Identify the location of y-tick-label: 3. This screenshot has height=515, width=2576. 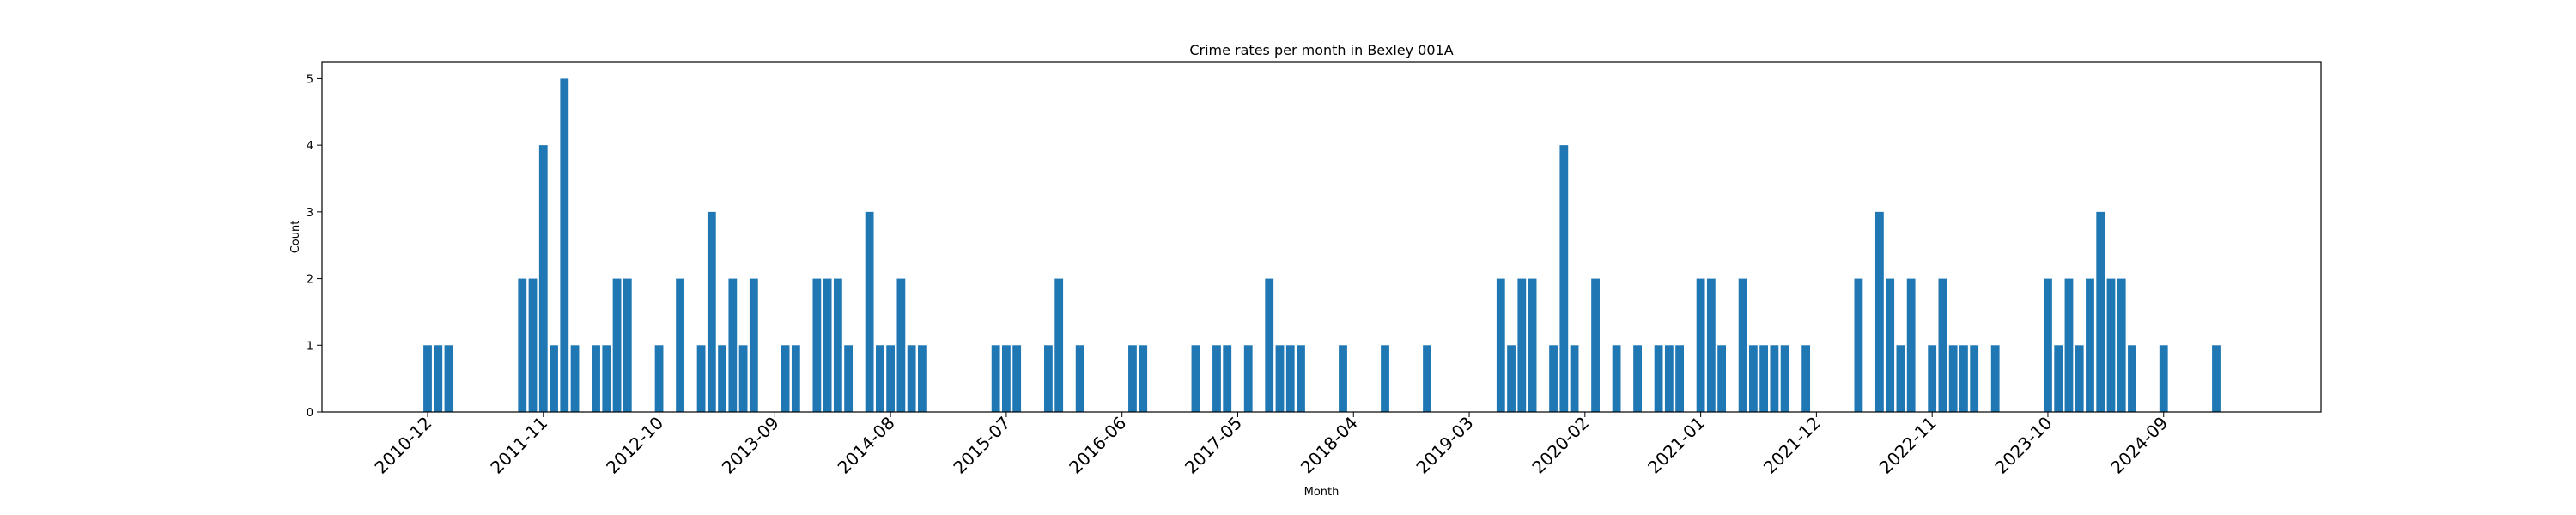
(310, 213).